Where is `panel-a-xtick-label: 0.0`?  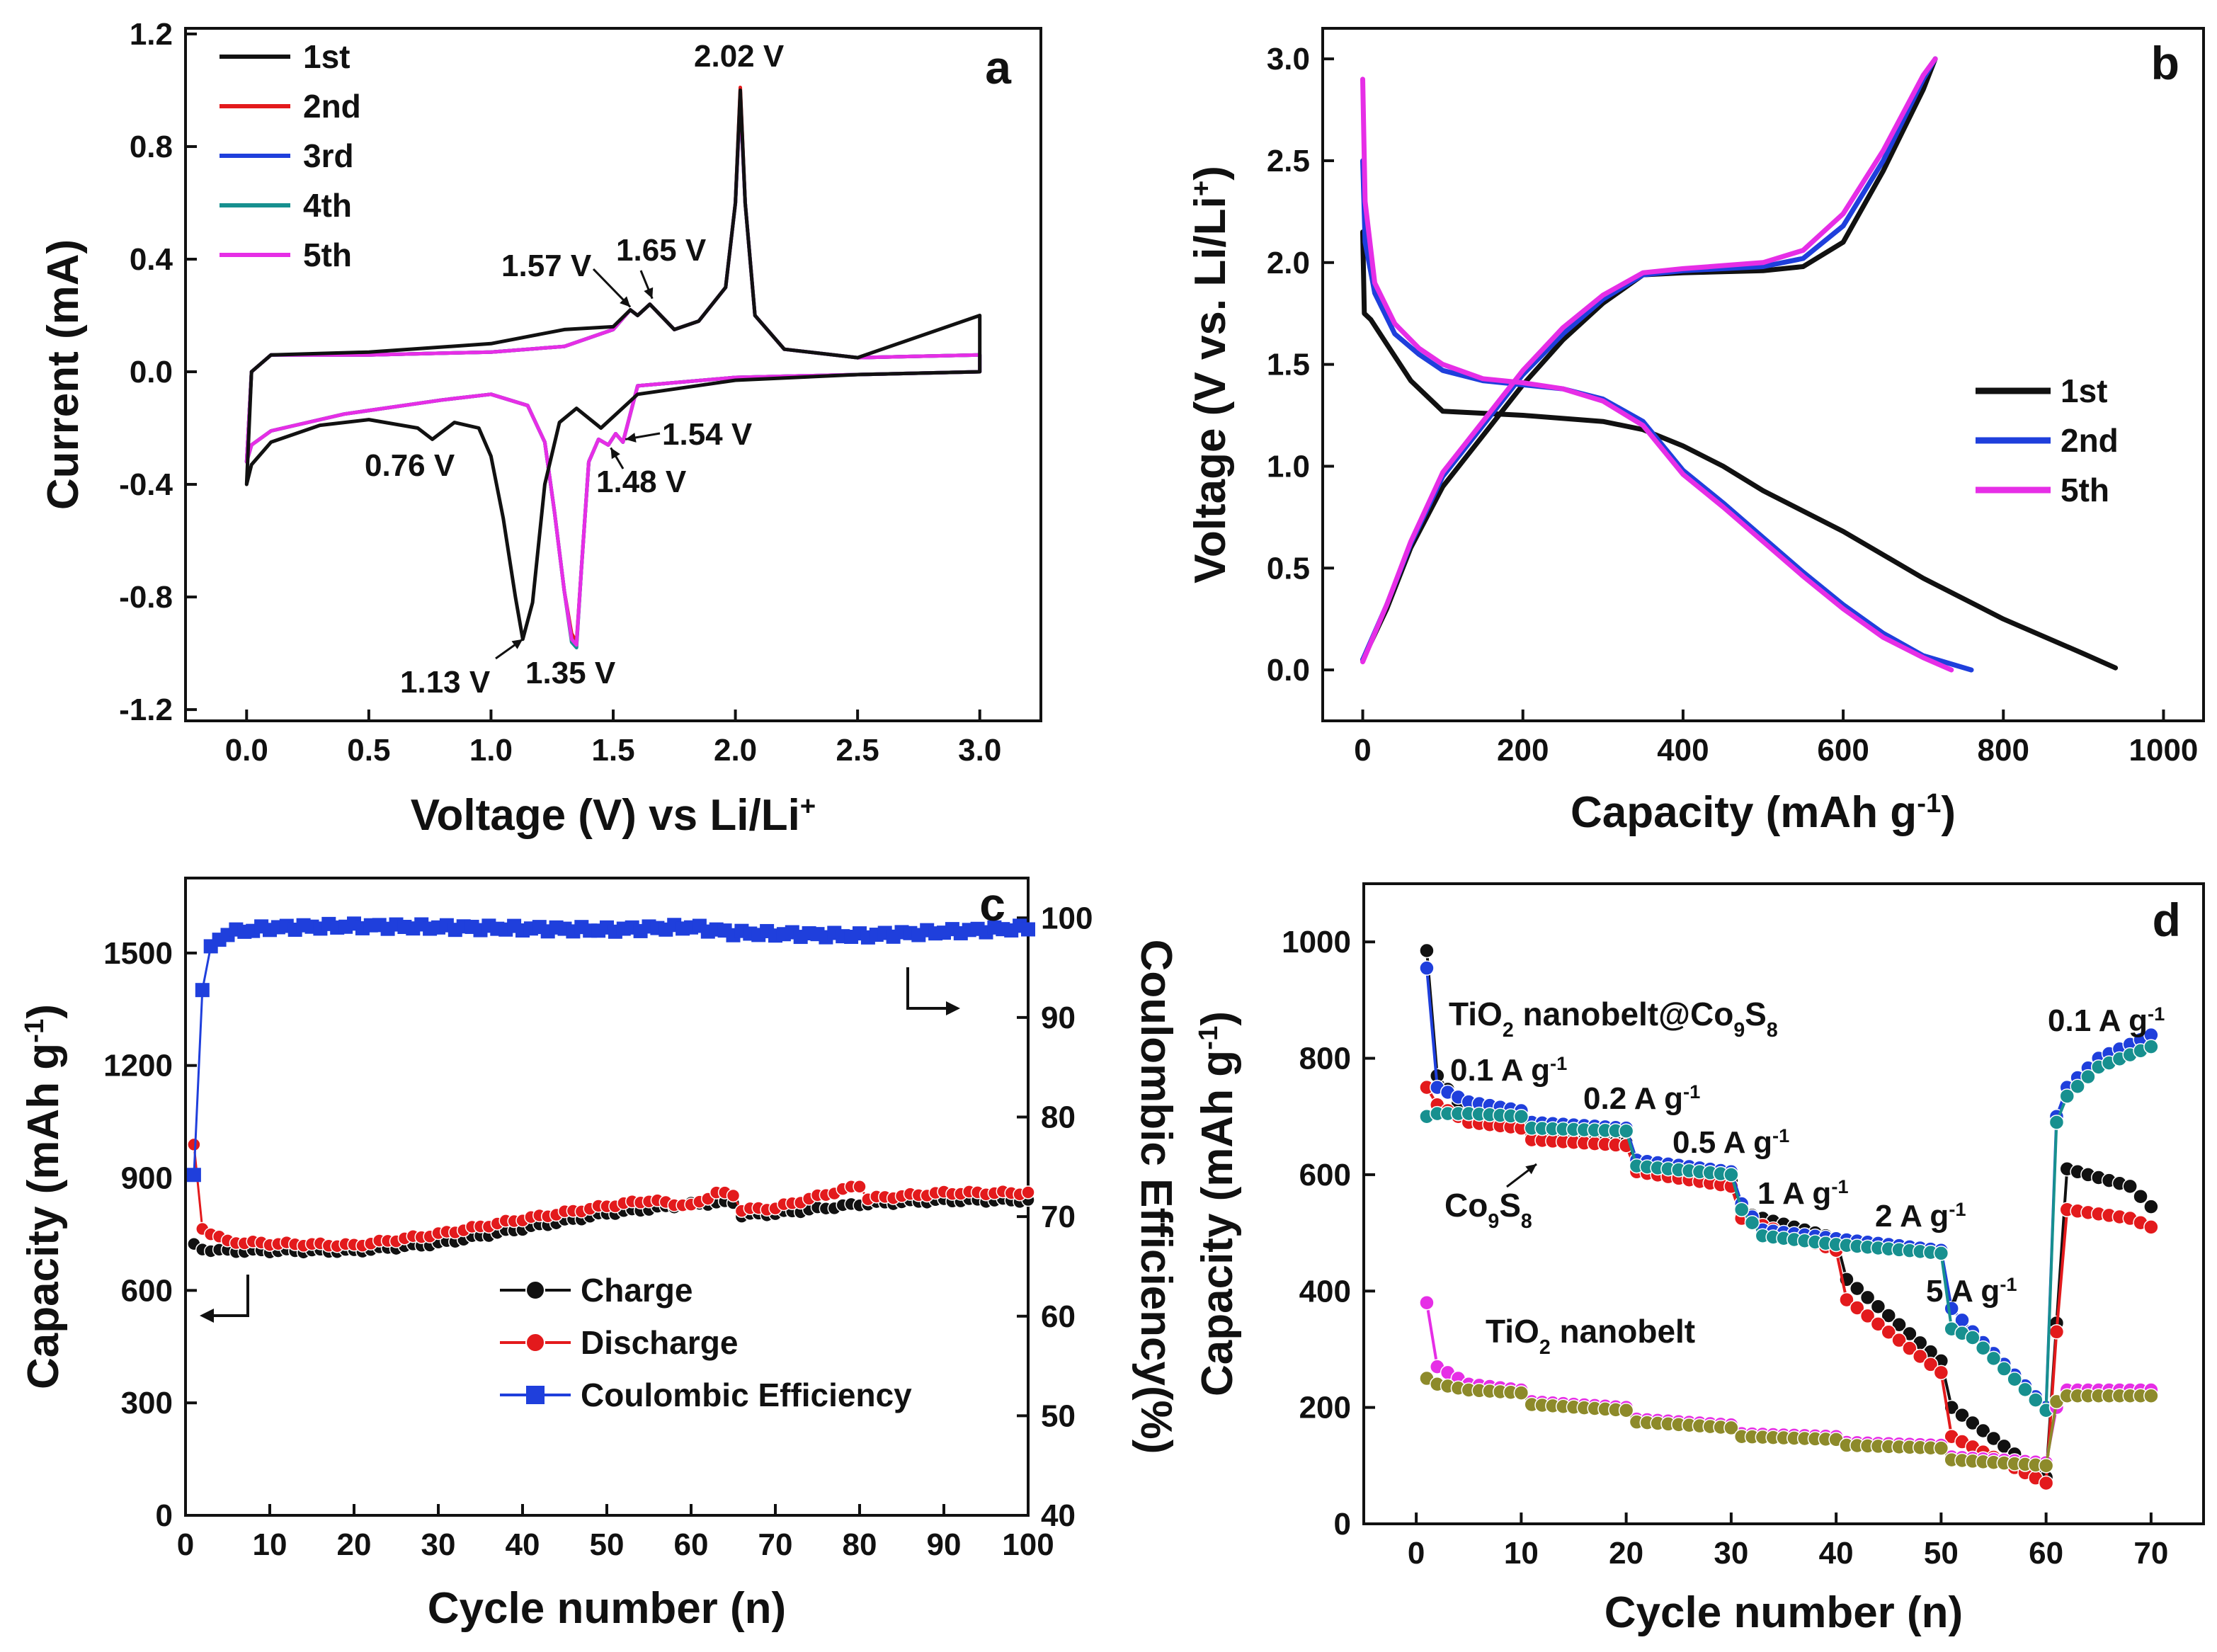 panel-a-xtick-label: 0.0 is located at coordinates (246, 750).